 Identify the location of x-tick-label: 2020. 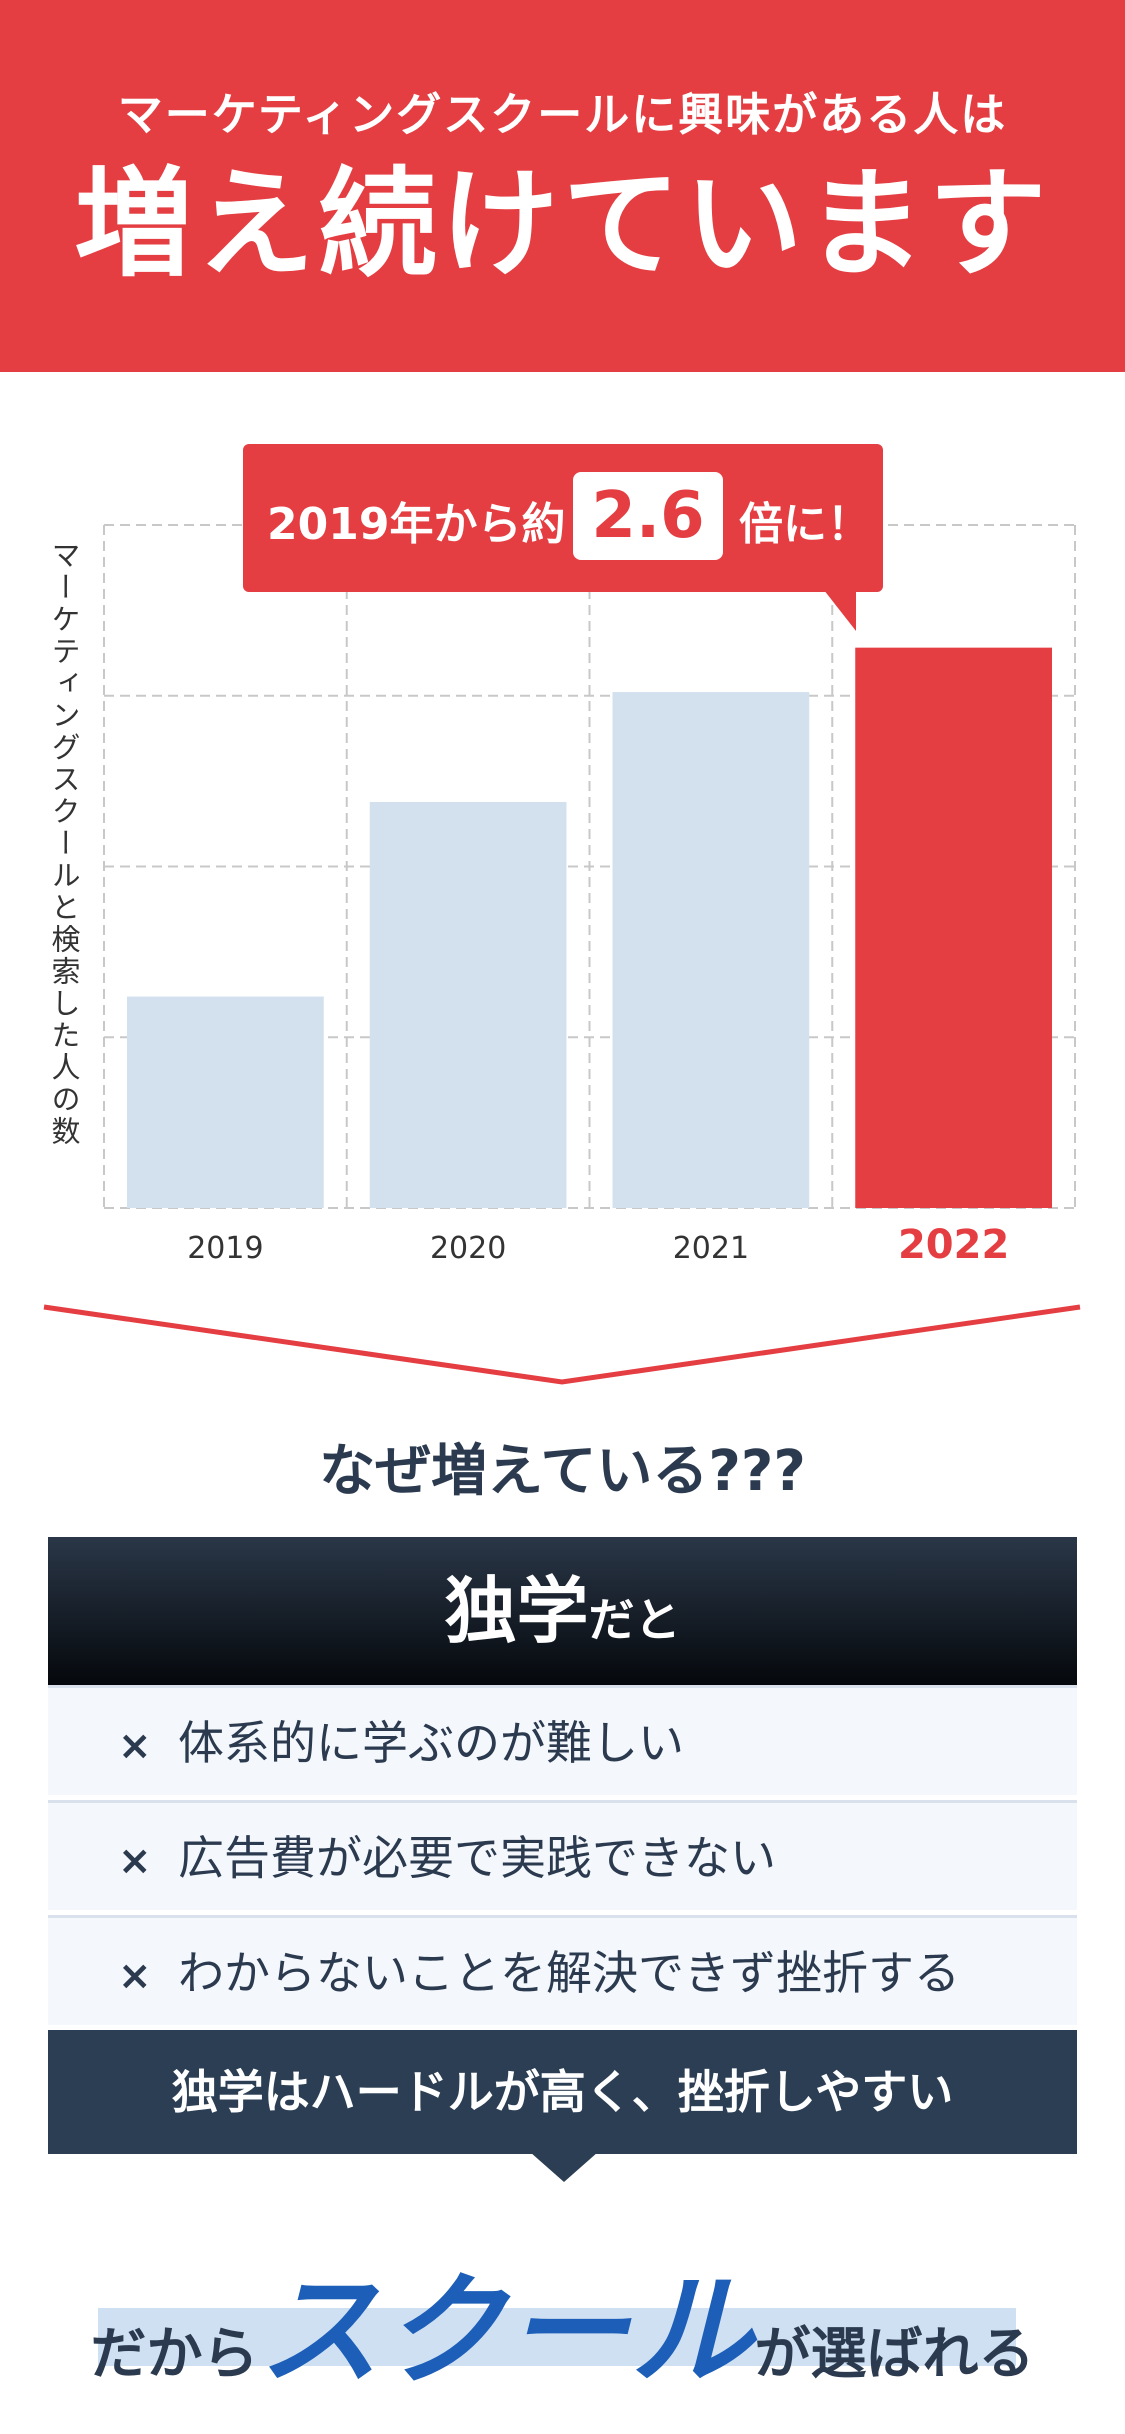
(468, 1248).